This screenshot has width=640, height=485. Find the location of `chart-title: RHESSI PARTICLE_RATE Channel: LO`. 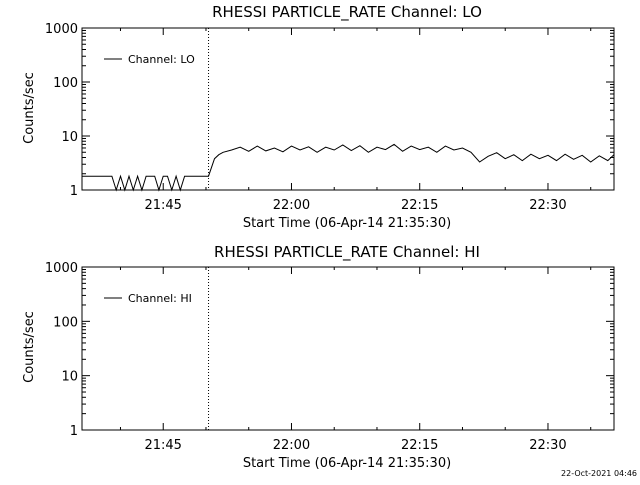

chart-title: RHESSI PARTICLE_RATE Channel: LO is located at coordinates (347, 12).